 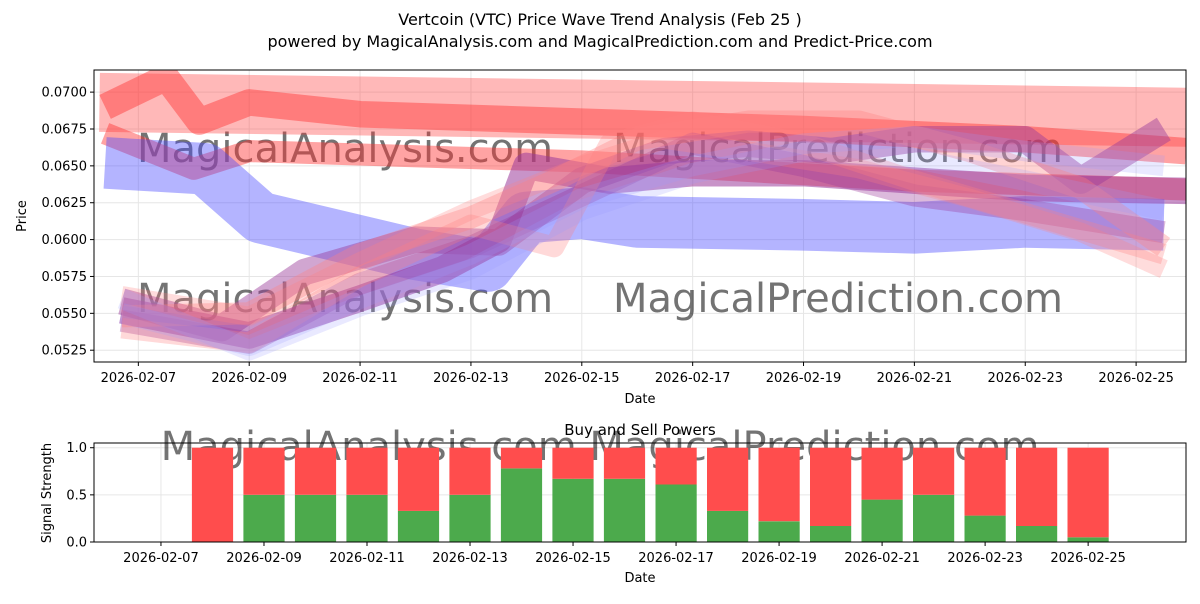 I want to click on signal-y-tick-label: 1.0, so click(x=76, y=448).